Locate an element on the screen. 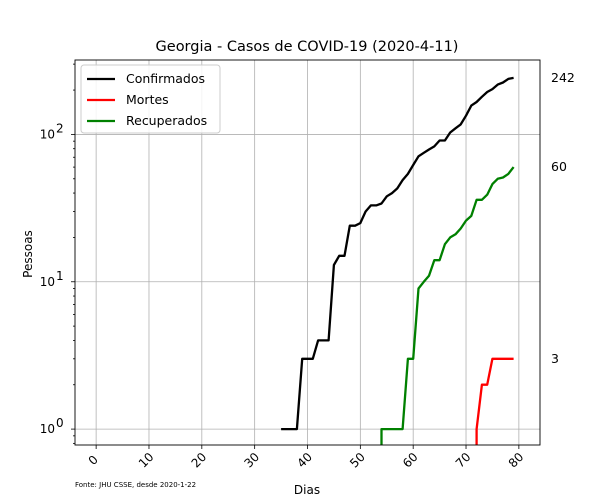  x-tick-label: 0 is located at coordinates (93, 460).